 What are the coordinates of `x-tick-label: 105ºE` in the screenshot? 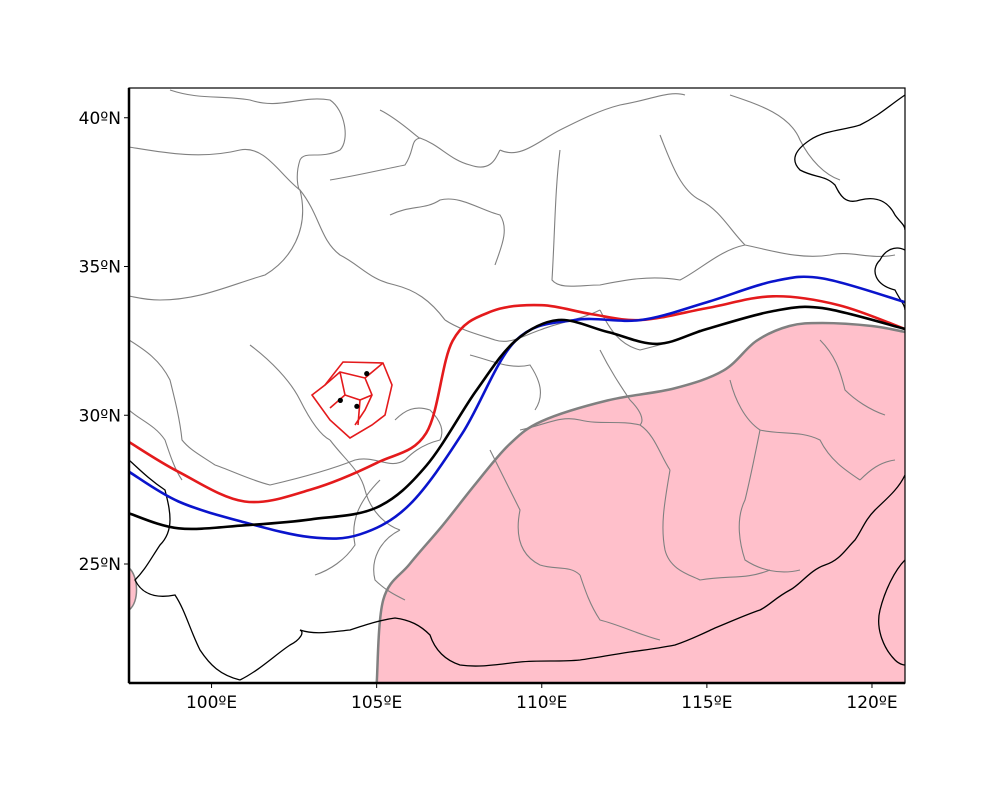 It's located at (376, 703).